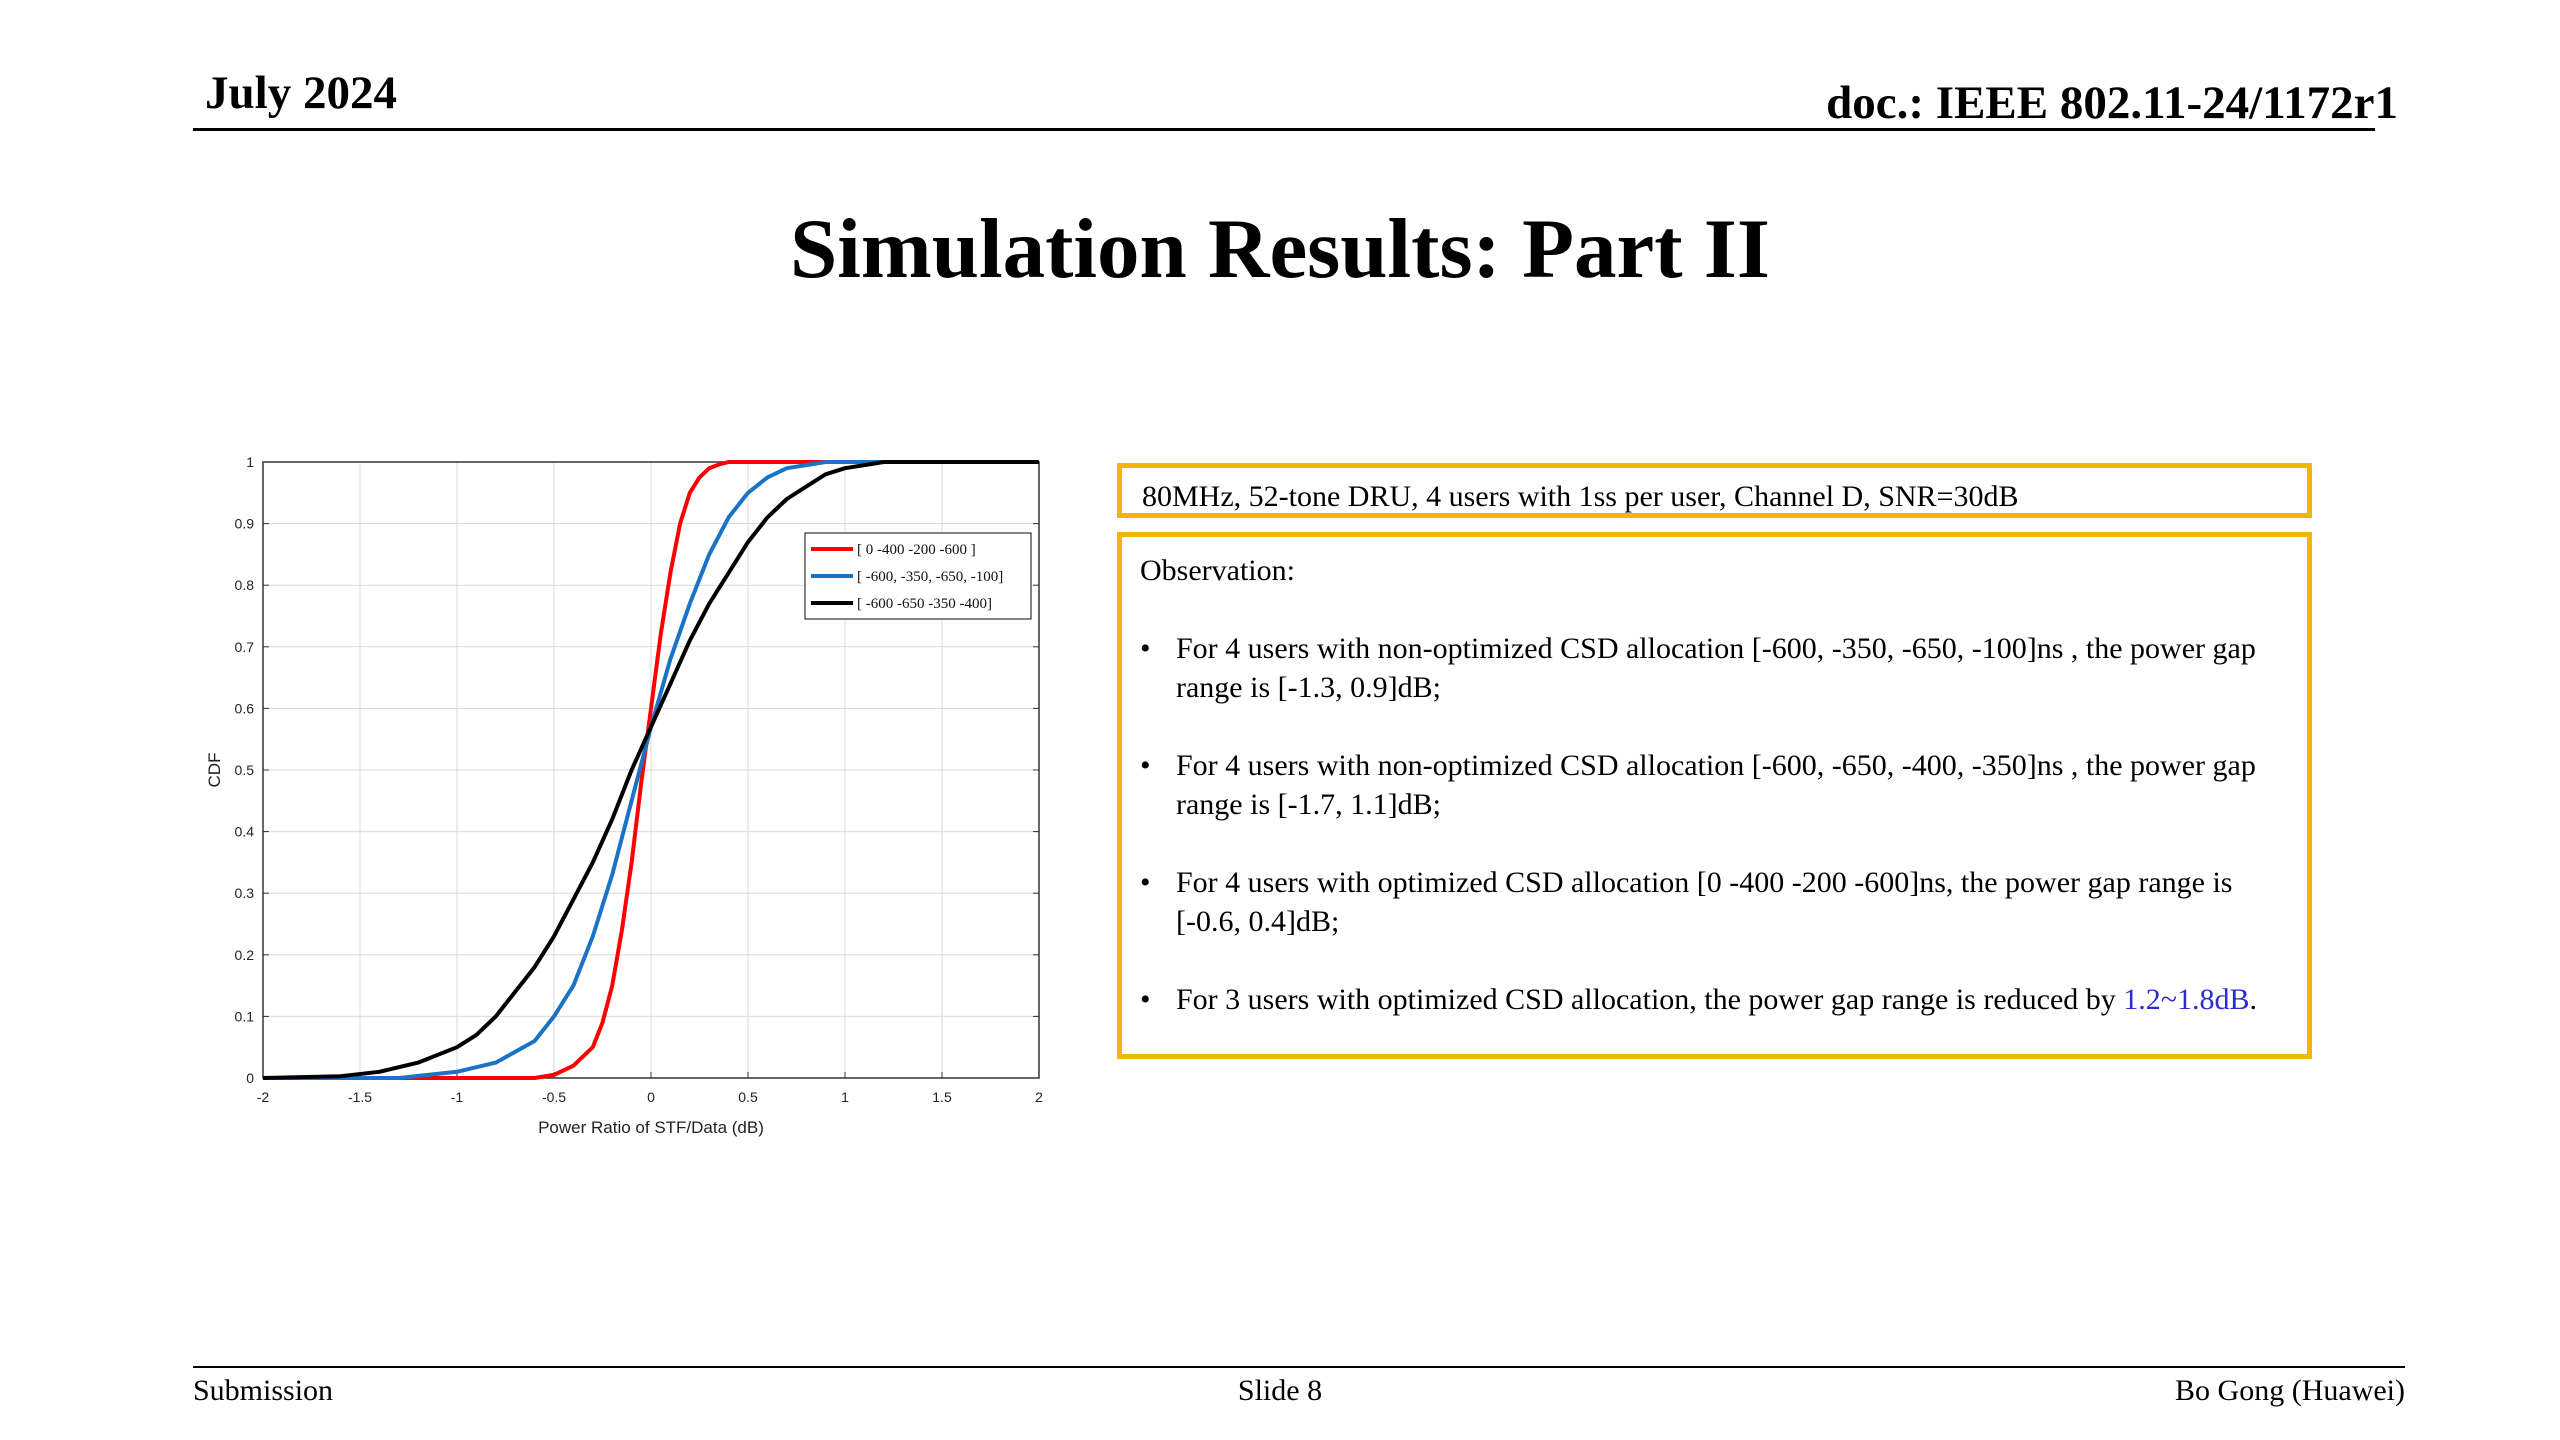  Describe the element at coordinates (250, 462) in the screenshot. I see `y-tick-label: 1` at that location.